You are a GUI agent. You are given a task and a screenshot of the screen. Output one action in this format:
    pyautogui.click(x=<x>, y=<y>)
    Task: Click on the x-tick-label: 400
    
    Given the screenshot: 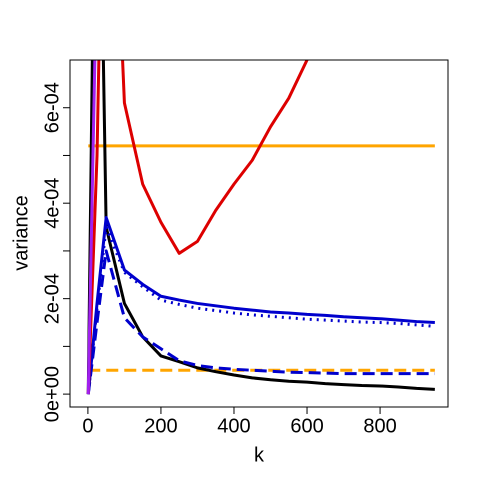 What is the action you would take?
    pyautogui.click(x=233, y=426)
    